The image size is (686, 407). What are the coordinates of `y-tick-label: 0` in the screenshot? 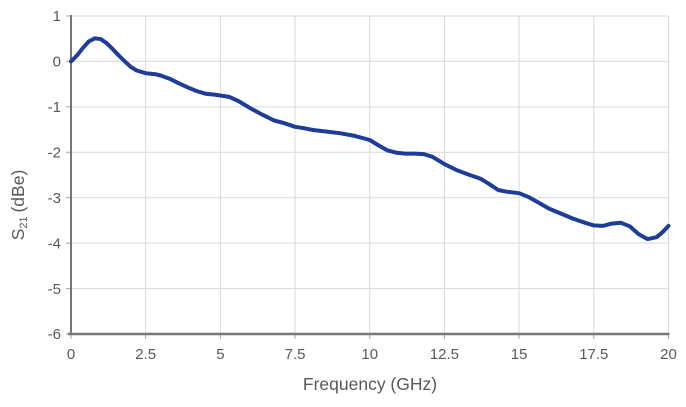 It's located at (57, 62).